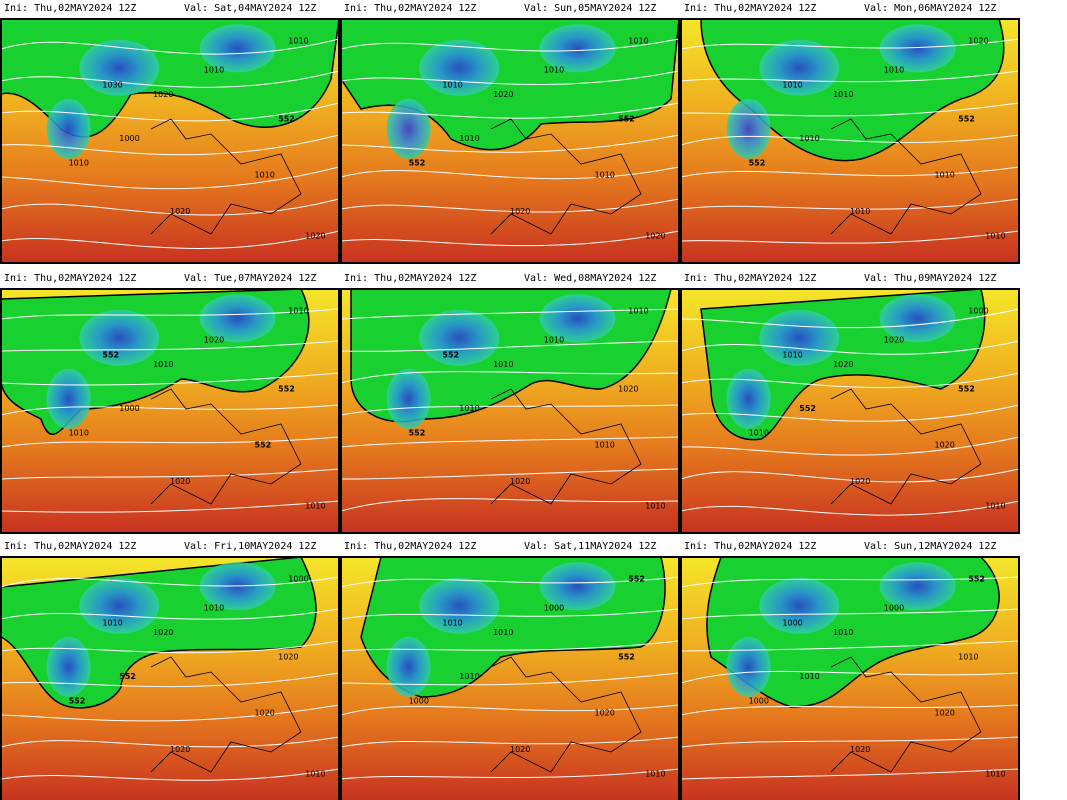 This screenshot has height=800, width=1067. Describe the element at coordinates (590, 8) in the screenshot. I see `valid-time: Val: Sun,05MAY2024 12Z` at that location.